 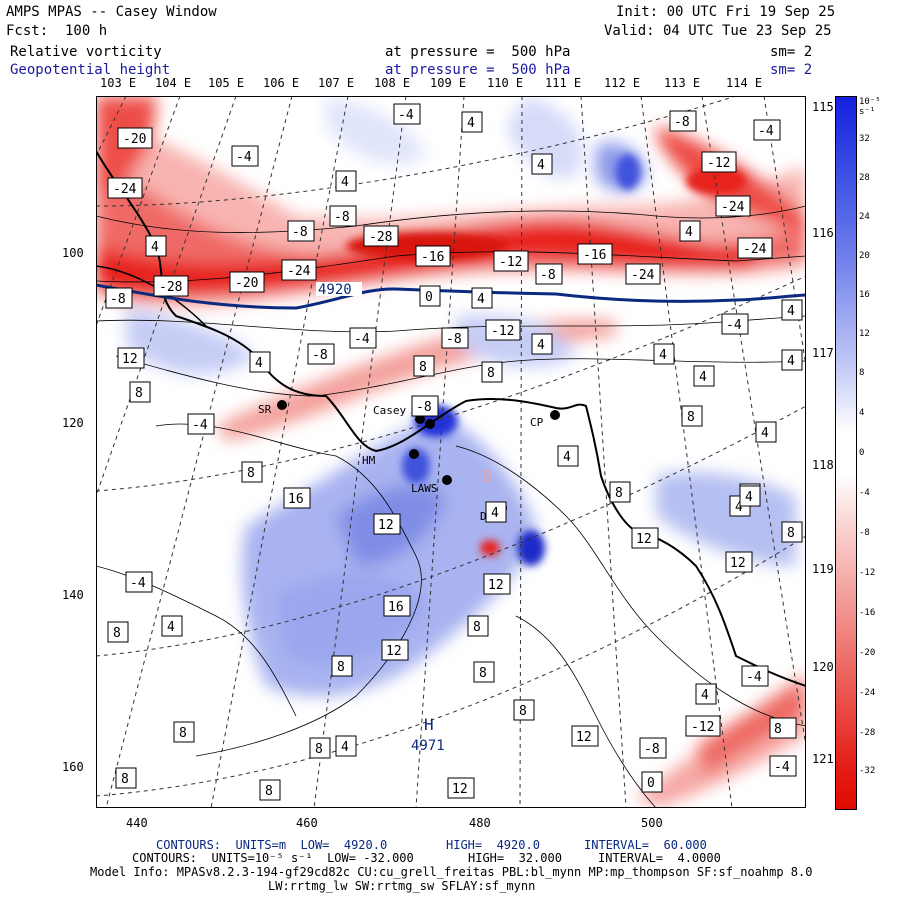 What do you see at coordinates (297, 498) in the screenshot?
I see `contour-label-box: 16` at bounding box center [297, 498].